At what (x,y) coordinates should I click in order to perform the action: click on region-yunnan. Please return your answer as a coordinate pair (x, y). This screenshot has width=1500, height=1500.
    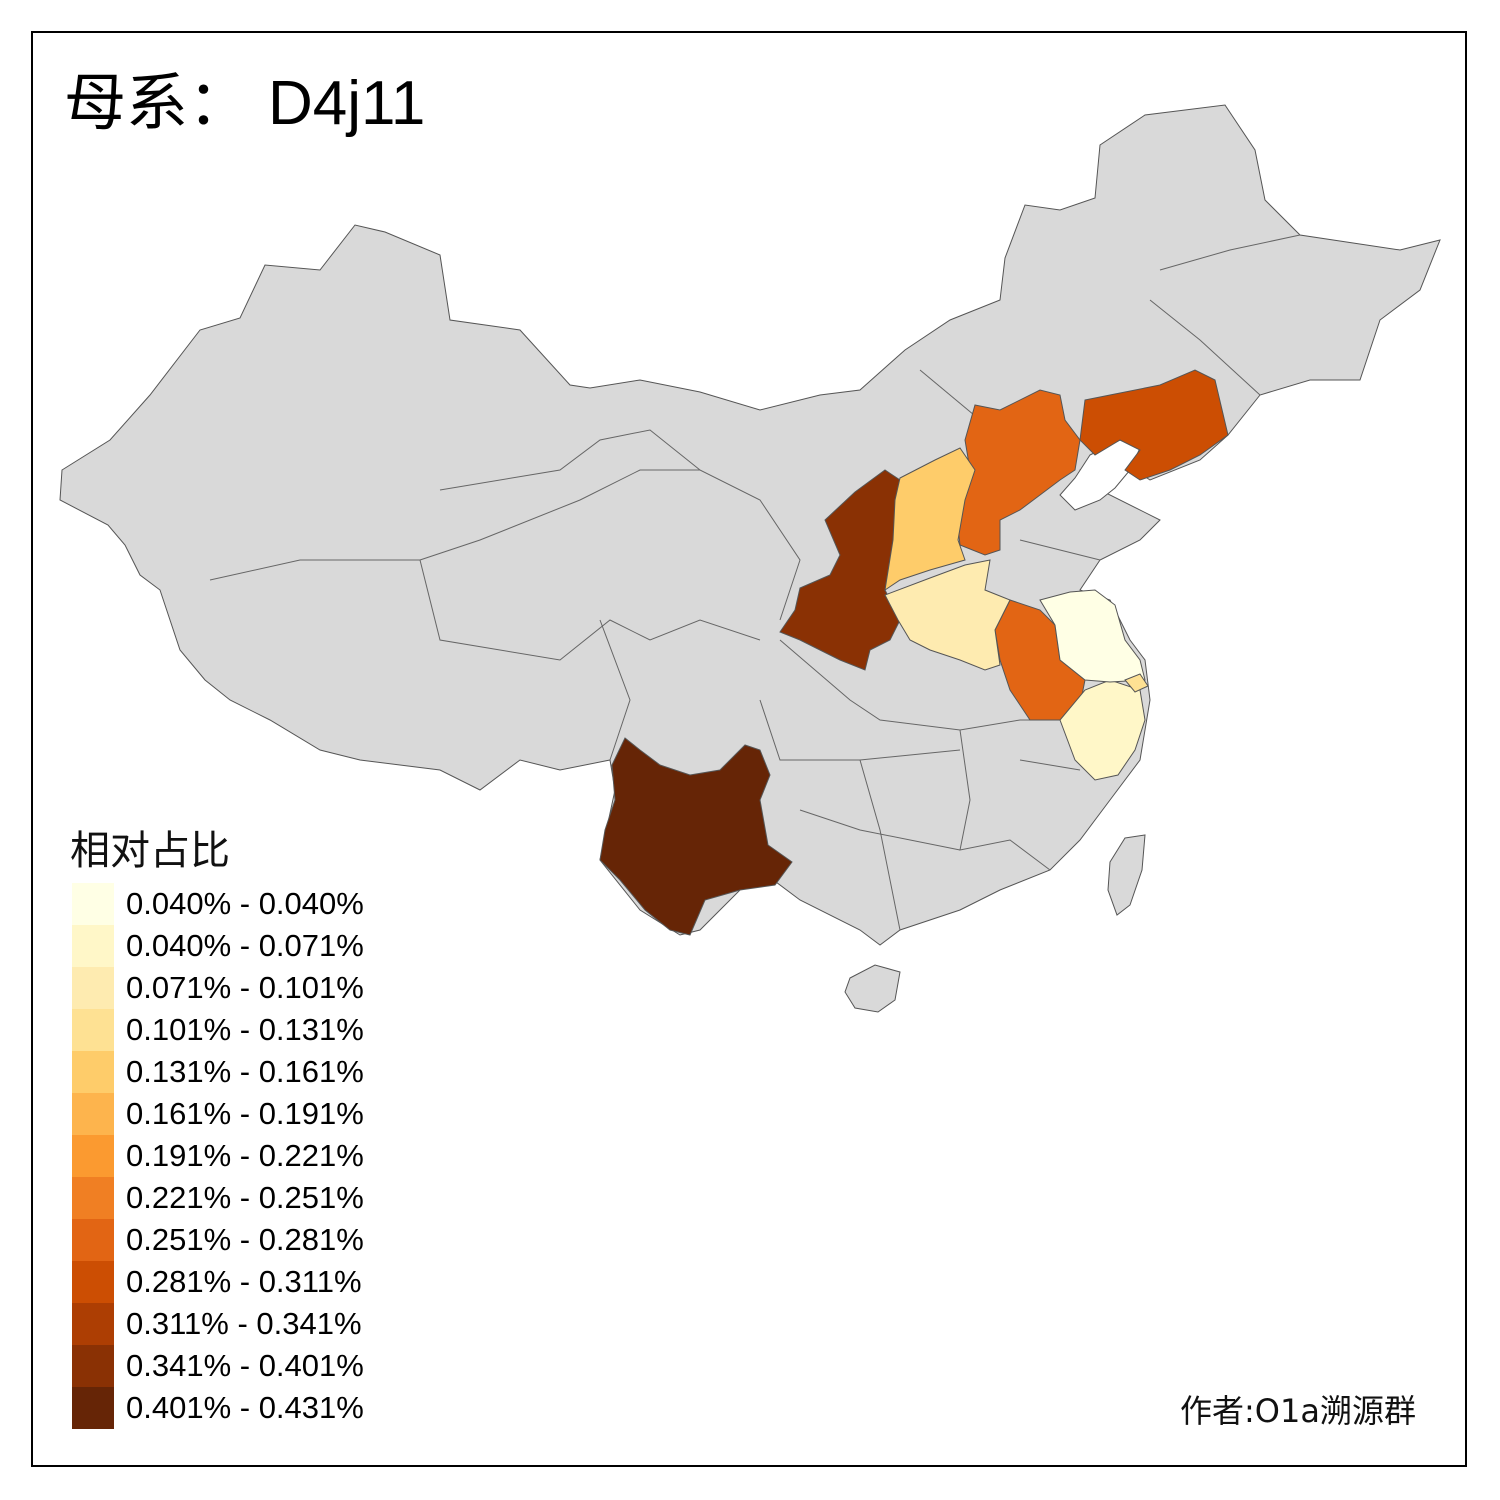
    Looking at the image, I should click on (696, 836).